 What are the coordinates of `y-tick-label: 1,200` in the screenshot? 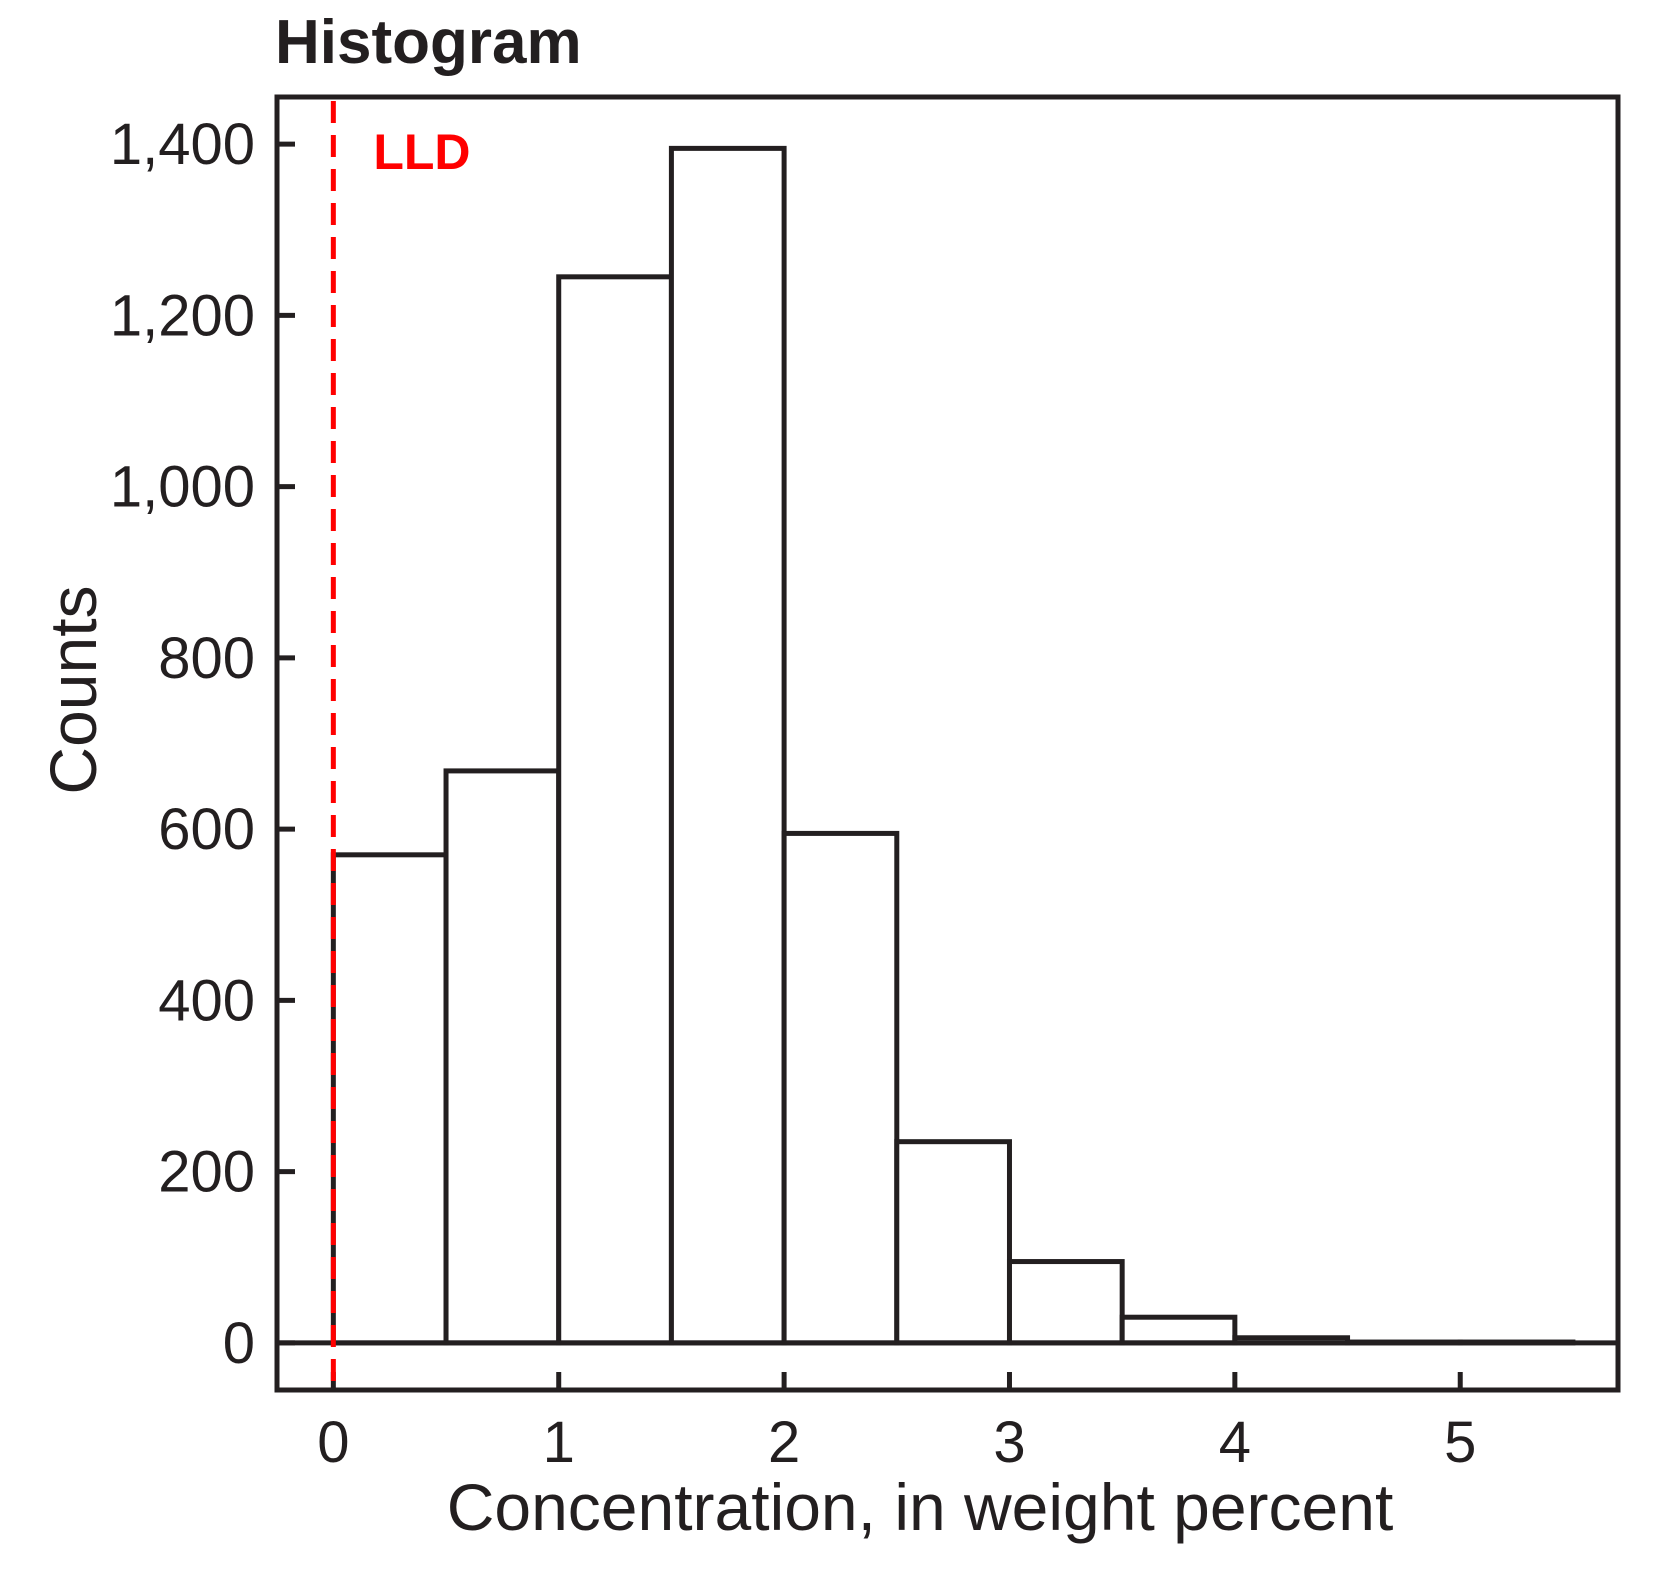 It's located at (182, 315).